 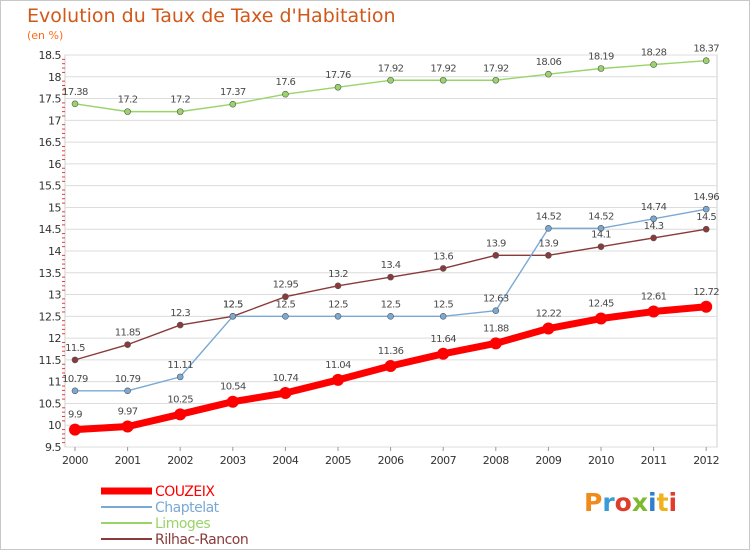 I want to click on data-label: 11.11, so click(x=180, y=365).